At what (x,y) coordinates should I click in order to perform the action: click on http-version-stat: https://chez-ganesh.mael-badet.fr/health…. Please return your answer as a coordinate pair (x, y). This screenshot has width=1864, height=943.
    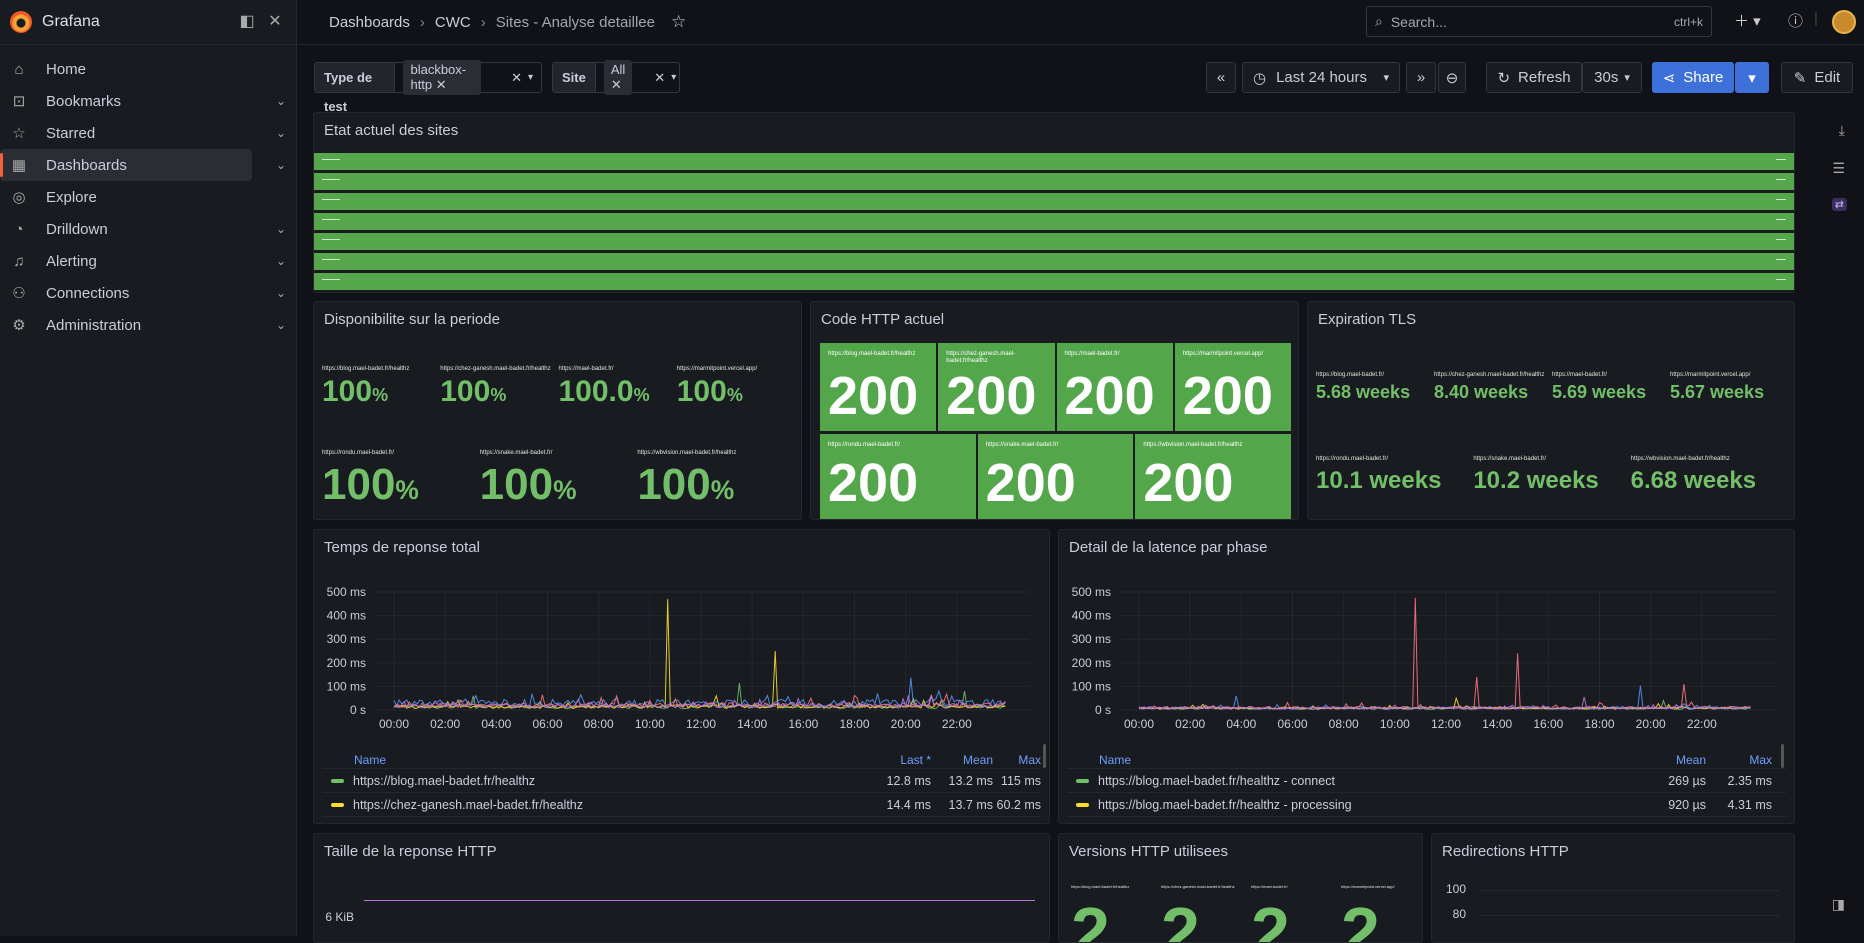
    Looking at the image, I should click on (1204, 913).